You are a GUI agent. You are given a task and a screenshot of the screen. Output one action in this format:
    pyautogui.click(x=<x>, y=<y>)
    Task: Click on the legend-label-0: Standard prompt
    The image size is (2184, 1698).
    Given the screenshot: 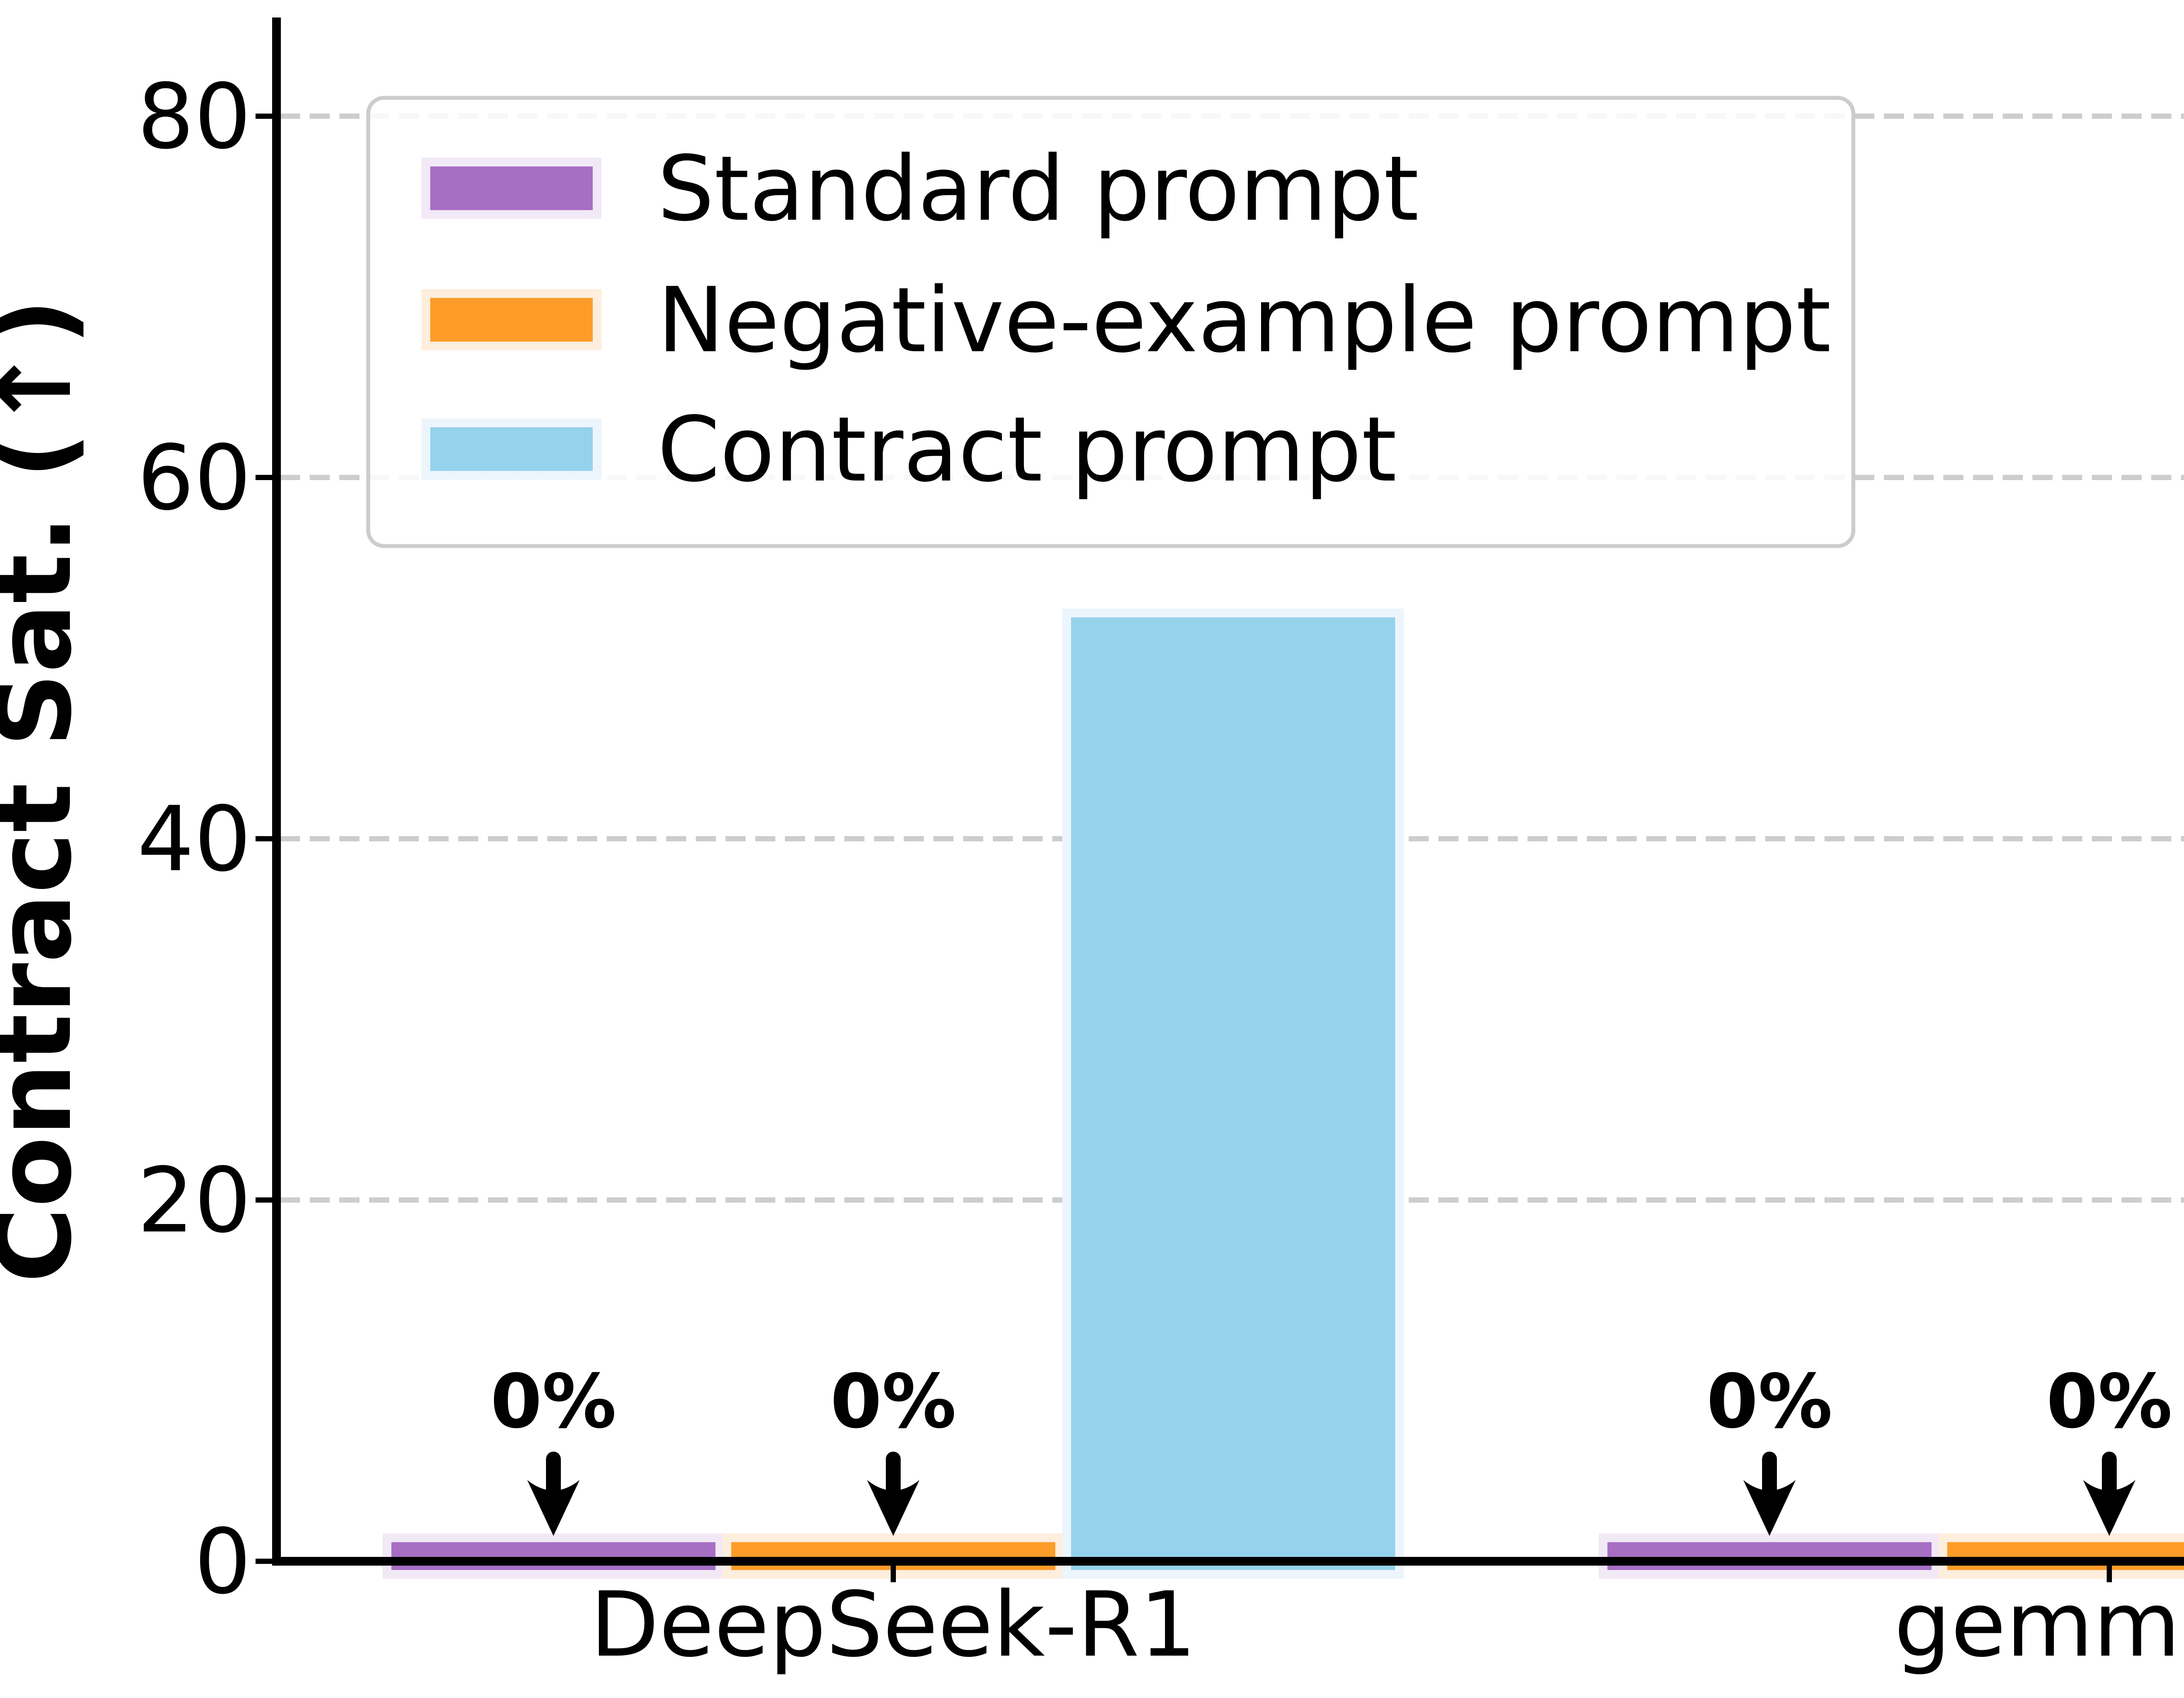 What is the action you would take?
    pyautogui.click(x=1038, y=189)
    